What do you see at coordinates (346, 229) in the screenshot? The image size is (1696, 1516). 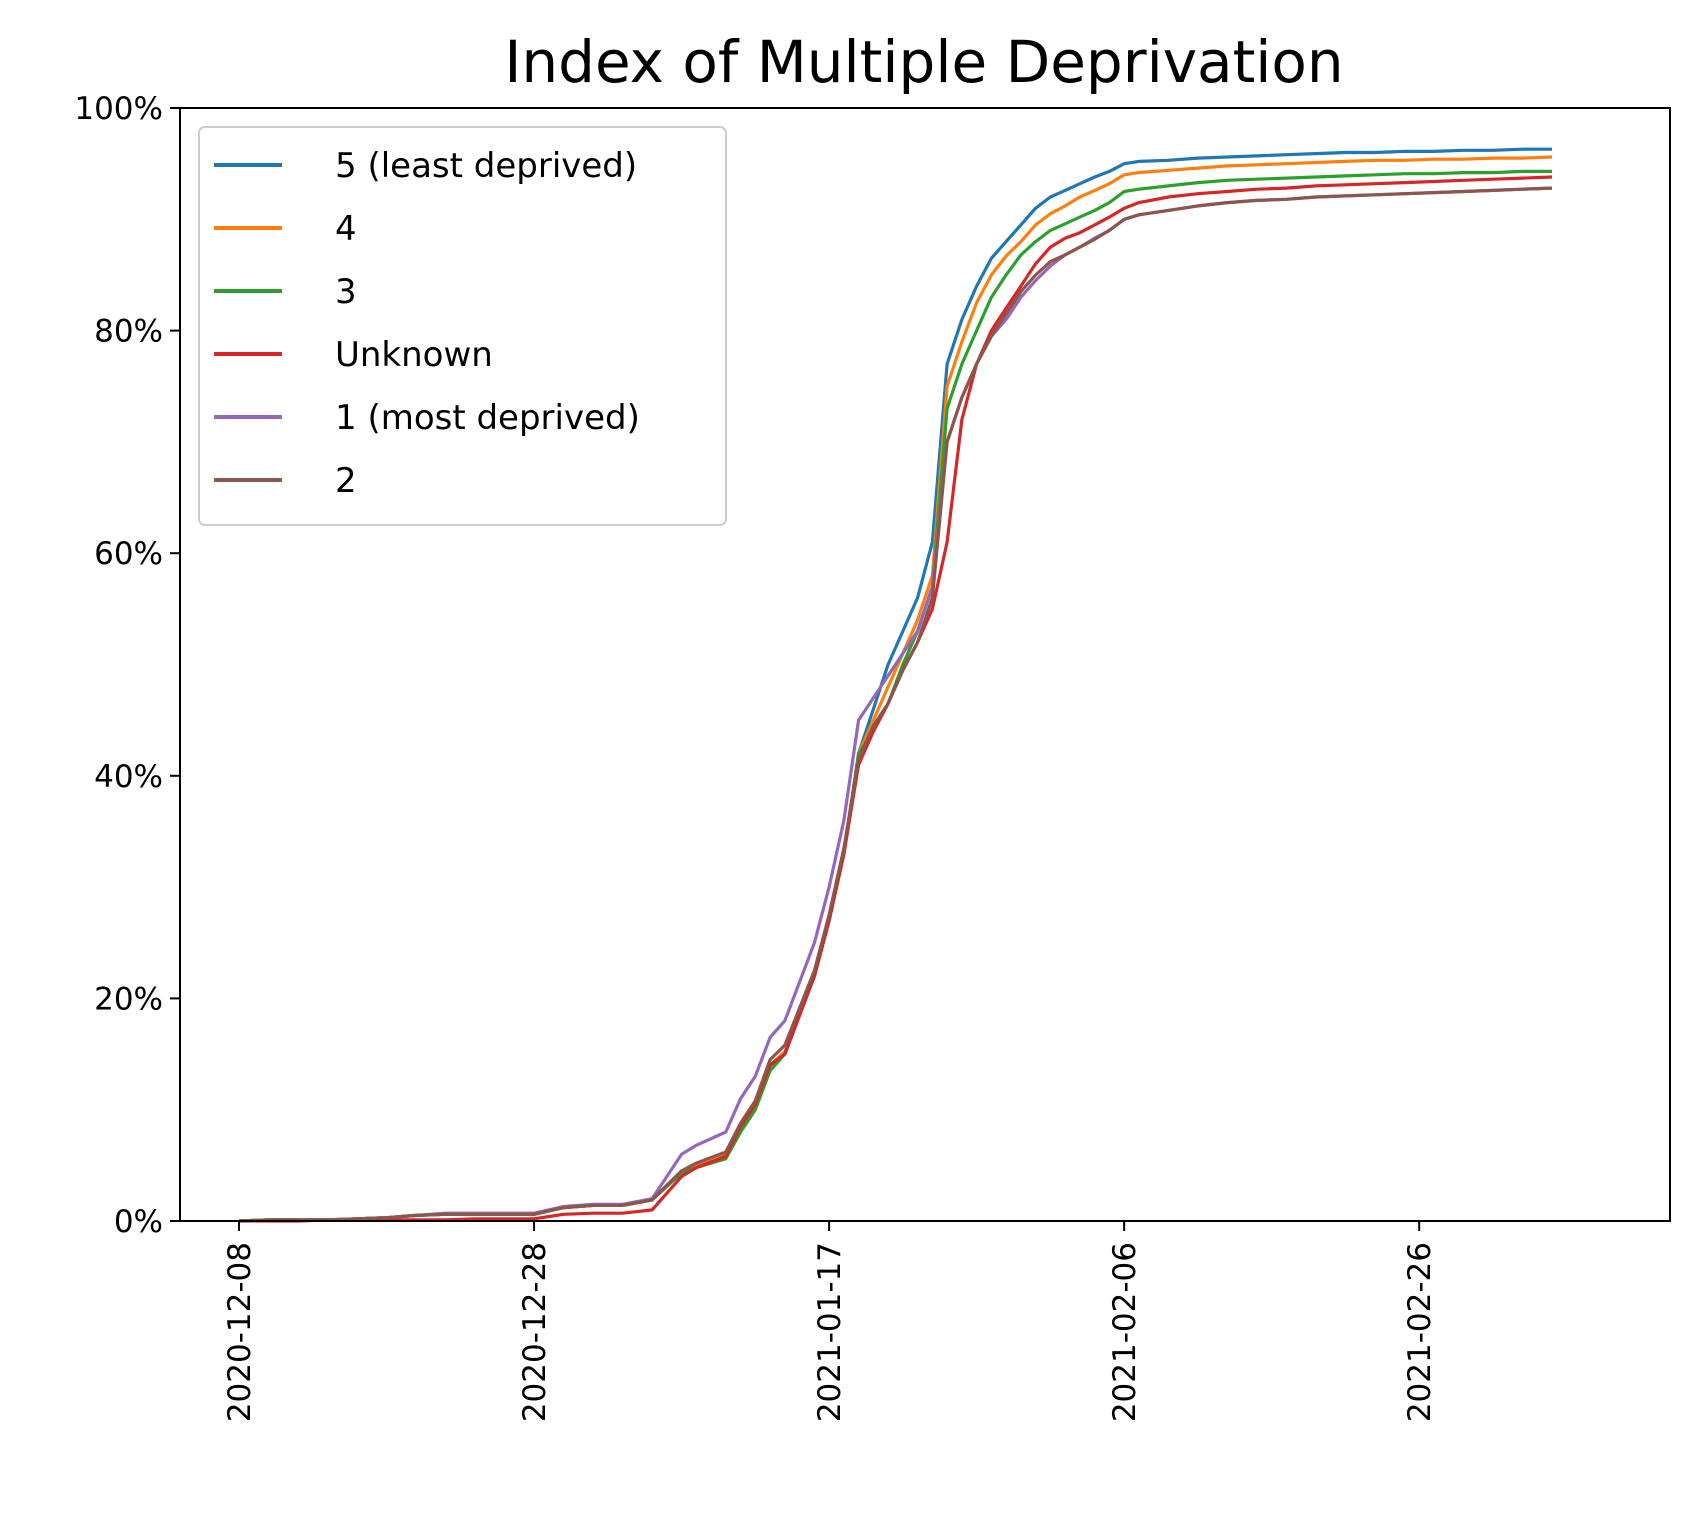 I see `legend-label: 4` at bounding box center [346, 229].